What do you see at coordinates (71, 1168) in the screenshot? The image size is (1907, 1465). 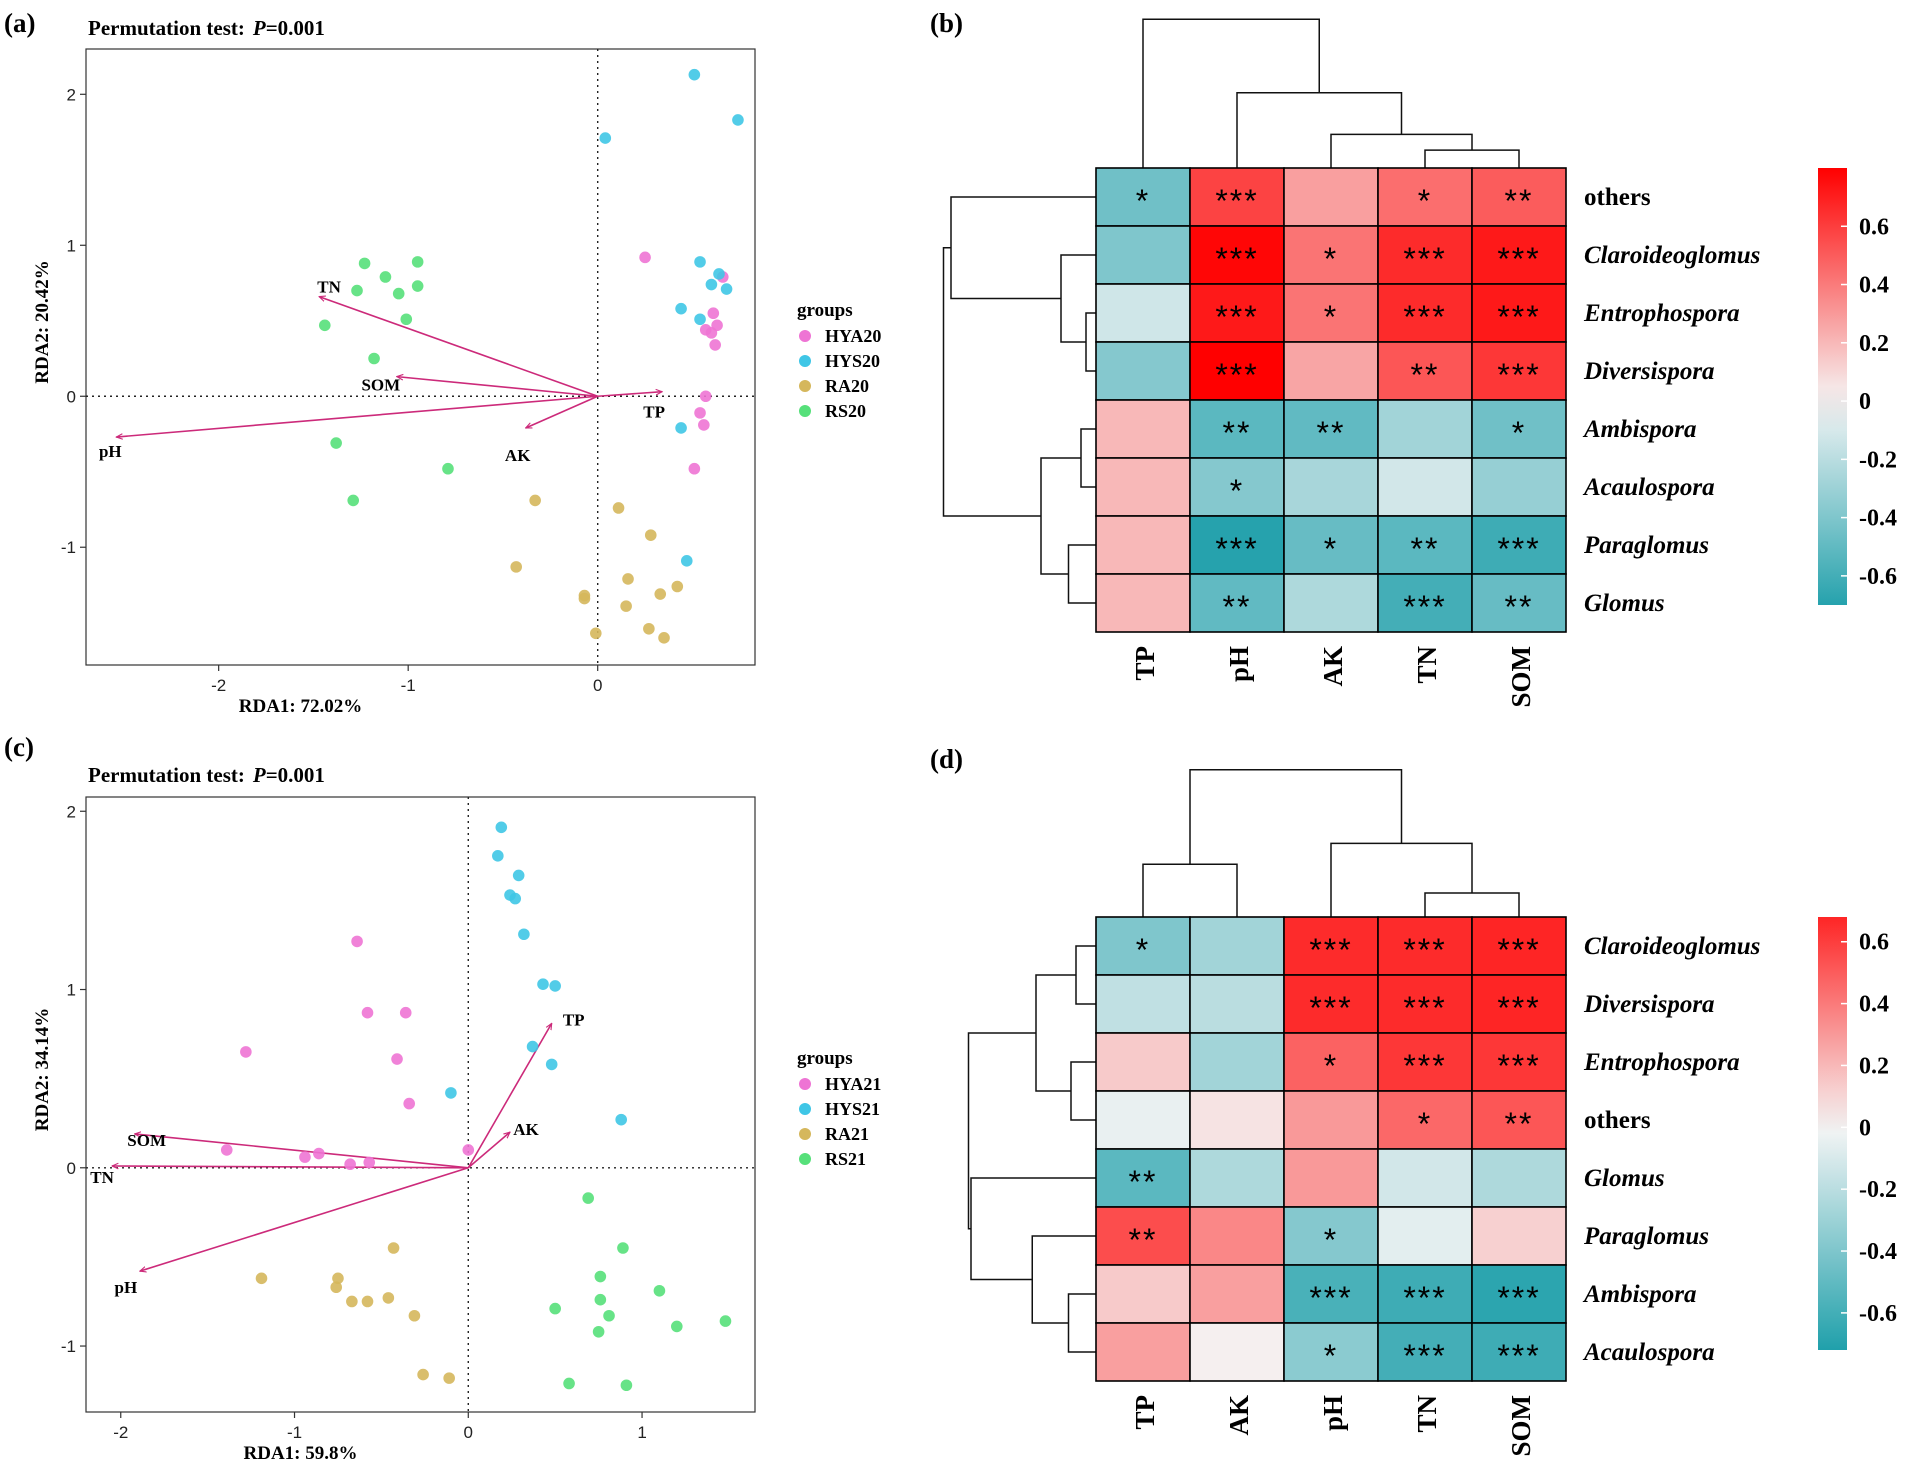 I see `y-tick-label: 0` at bounding box center [71, 1168].